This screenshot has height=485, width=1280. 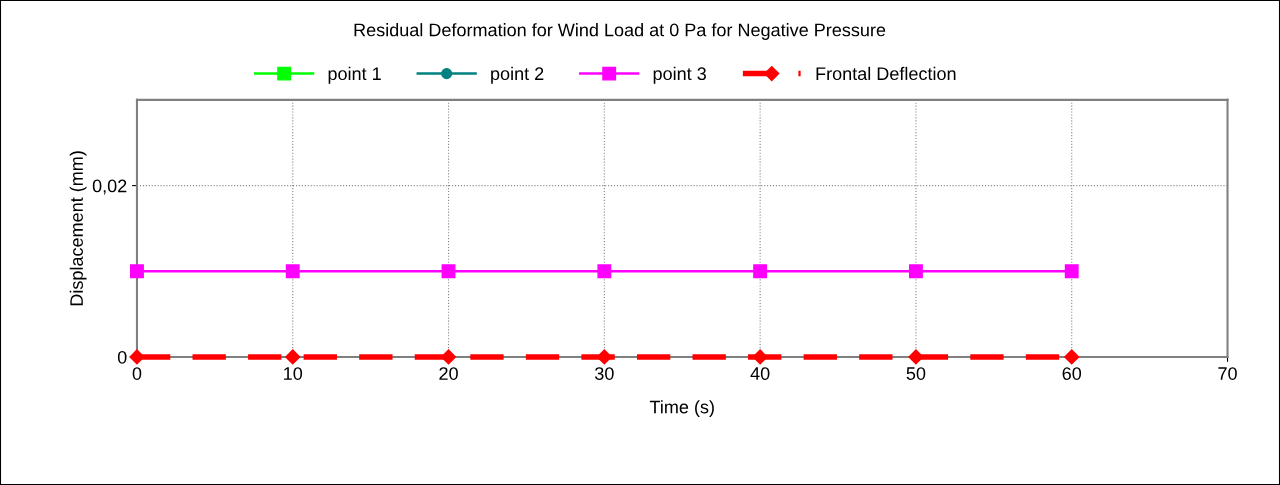 What do you see at coordinates (354, 75) in the screenshot?
I see `legend-label: point 1` at bounding box center [354, 75].